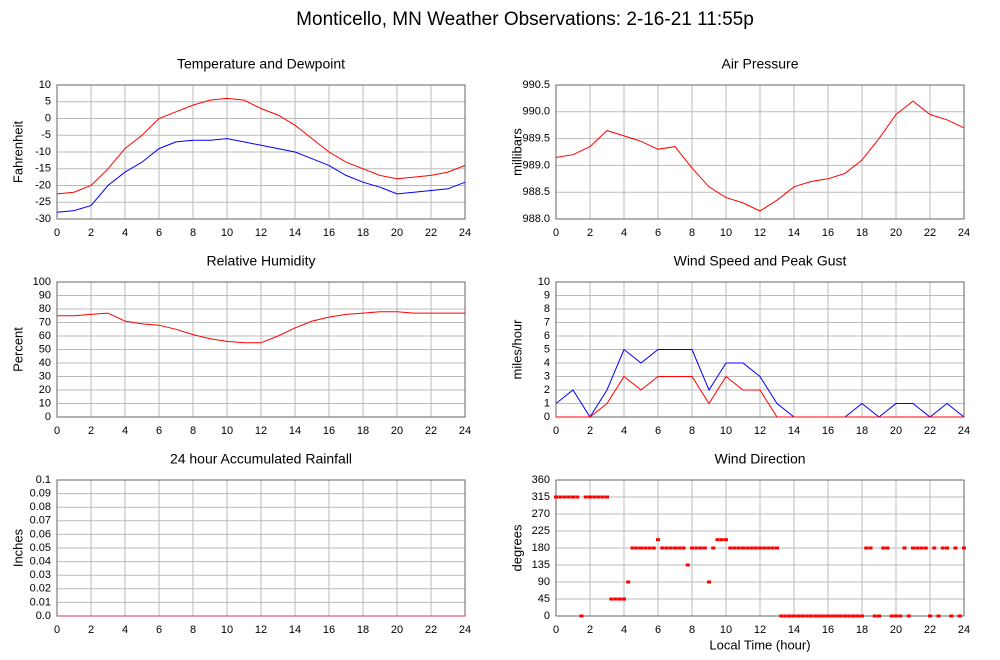 The width and height of the screenshot is (1000, 660). Describe the element at coordinates (261, 64) in the screenshot. I see `chart-title: Temperature and Dewpoint` at that location.